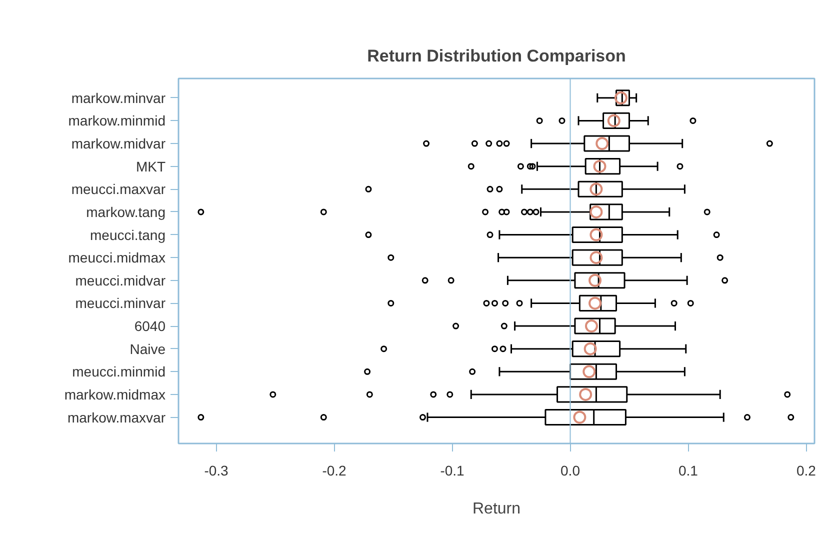  I want to click on y-tick-label: Naive, so click(148, 348).